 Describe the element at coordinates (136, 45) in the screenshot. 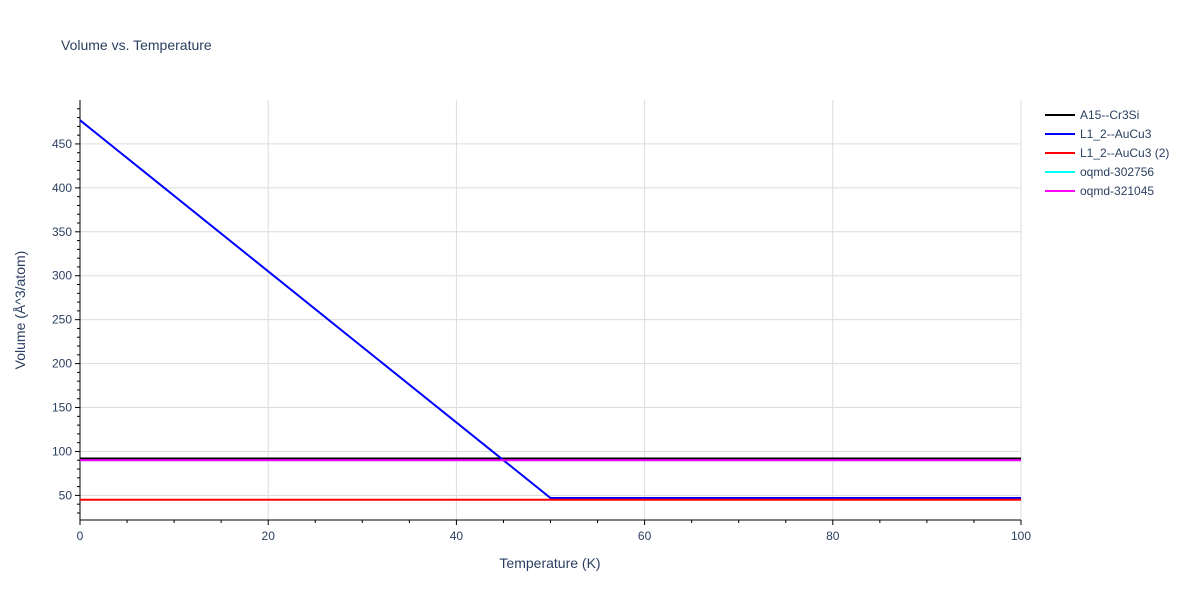

I see `chart-title: Volume vs. Temperature` at that location.